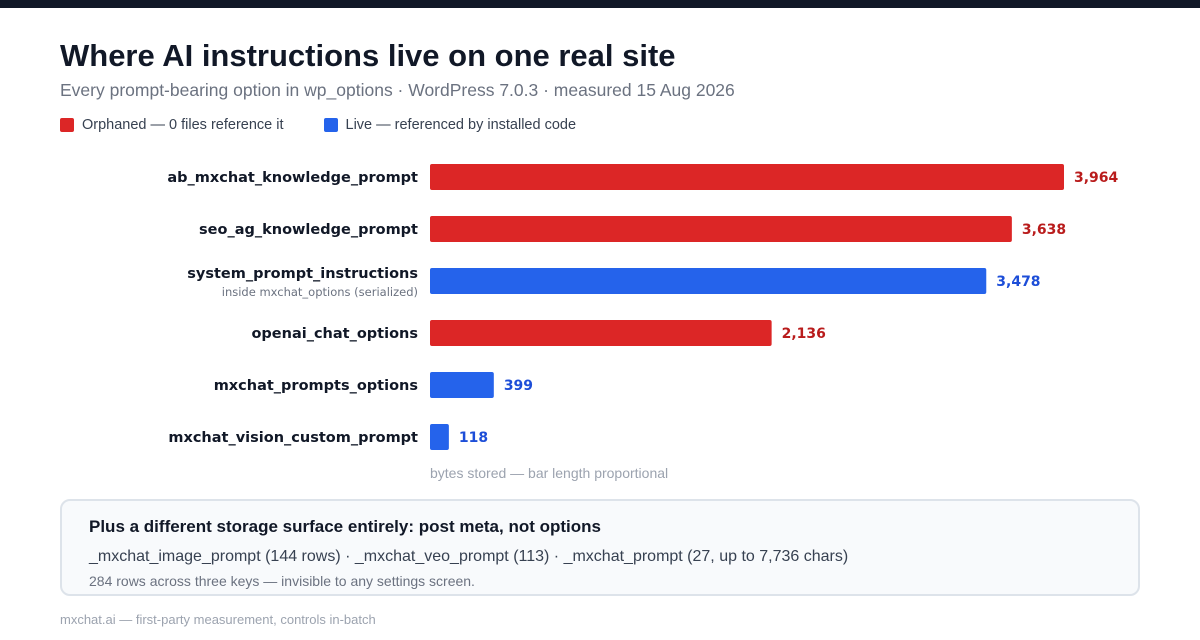 Image resolution: width=1200 pixels, height=640 pixels. I want to click on category-label: system_prompt_instructions, so click(302, 274).